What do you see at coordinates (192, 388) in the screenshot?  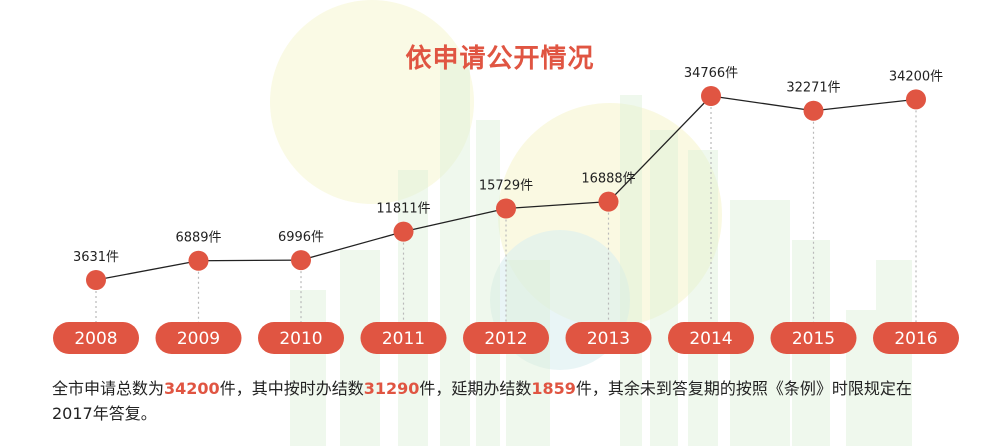 I see `summary-number: 34200` at bounding box center [192, 388].